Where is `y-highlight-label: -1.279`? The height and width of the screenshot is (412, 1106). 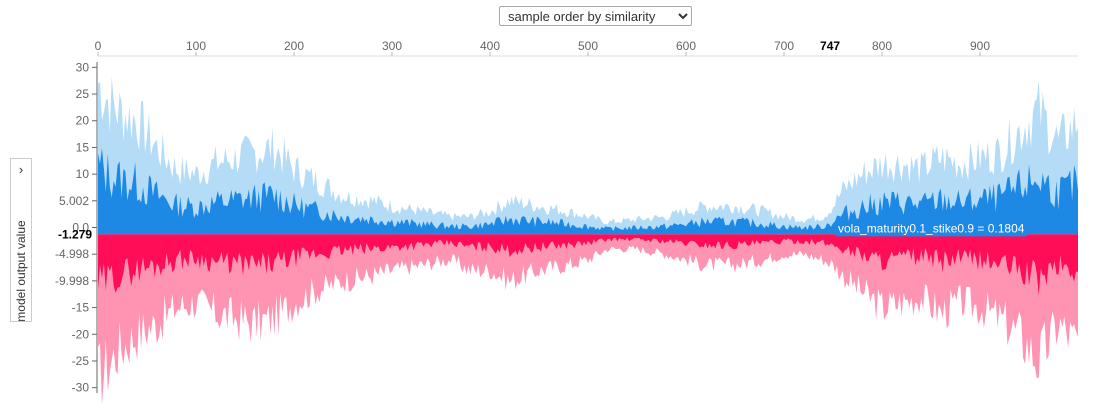
y-highlight-label: -1.279 is located at coordinates (75, 234).